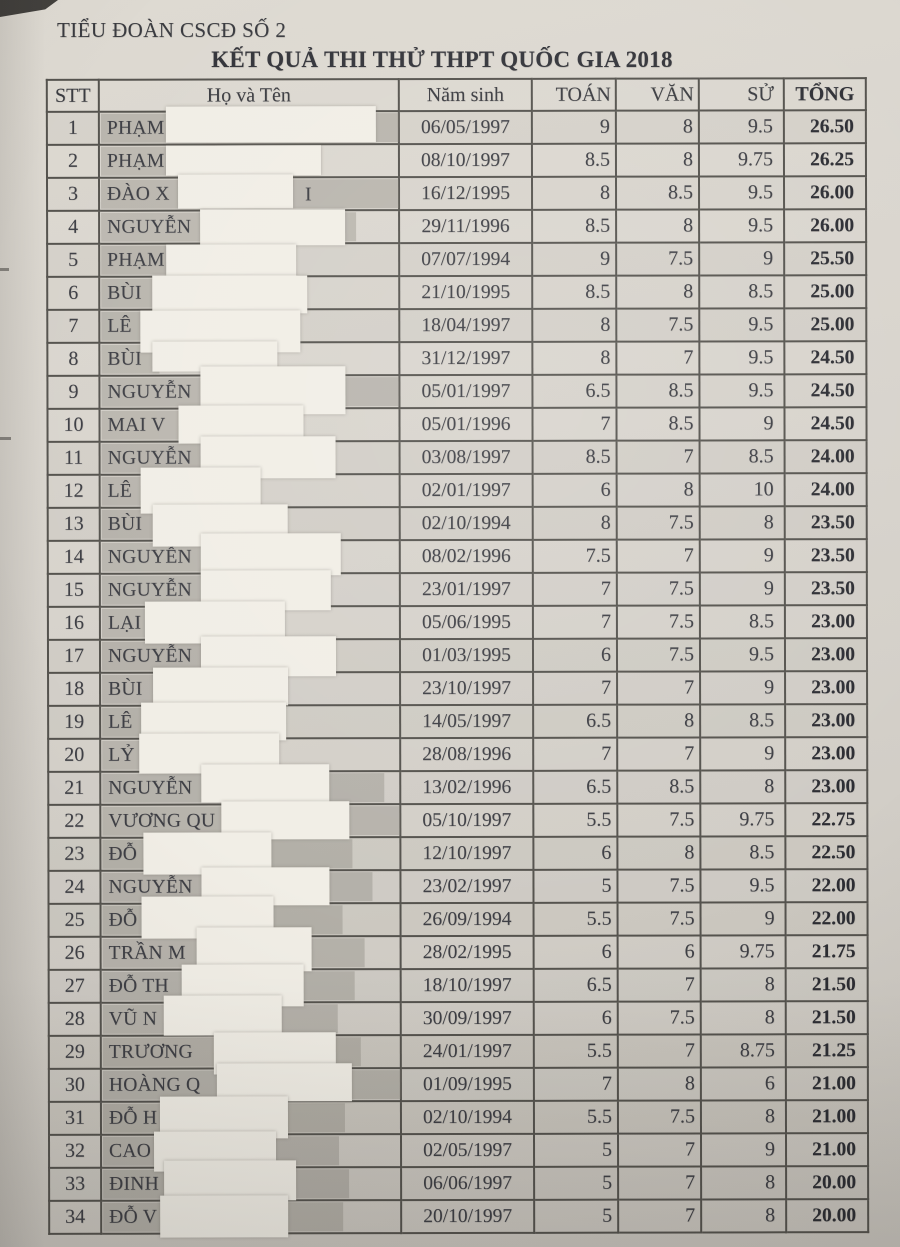 This screenshot has width=900, height=1247. What do you see at coordinates (467, 787) in the screenshot?
I see `cell-dob: 13/02/1996` at bounding box center [467, 787].